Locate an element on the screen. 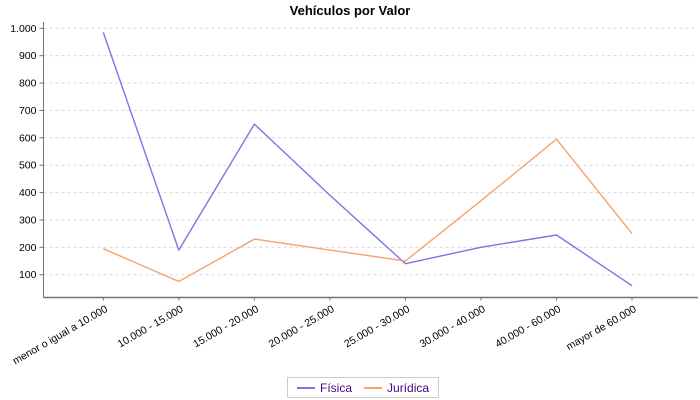 The height and width of the screenshot is (400, 700). x-category-label: mayor de 60.000 is located at coordinates (601, 328).